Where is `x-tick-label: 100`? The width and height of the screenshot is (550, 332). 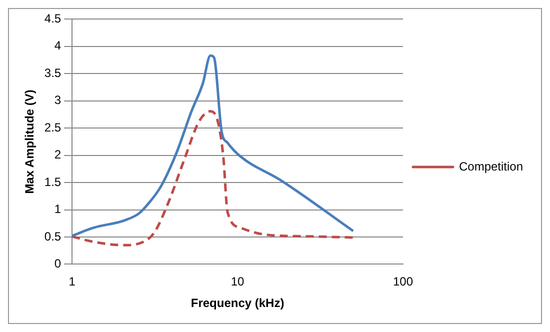 x-tick-label: 100 is located at coordinates (403, 281).